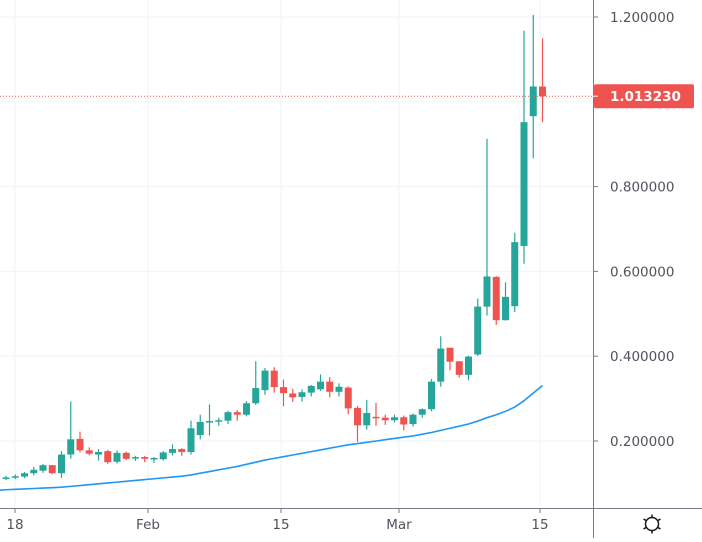  Describe the element at coordinates (642, 442) in the screenshot. I see `price-axis-label: 0.200000` at that location.